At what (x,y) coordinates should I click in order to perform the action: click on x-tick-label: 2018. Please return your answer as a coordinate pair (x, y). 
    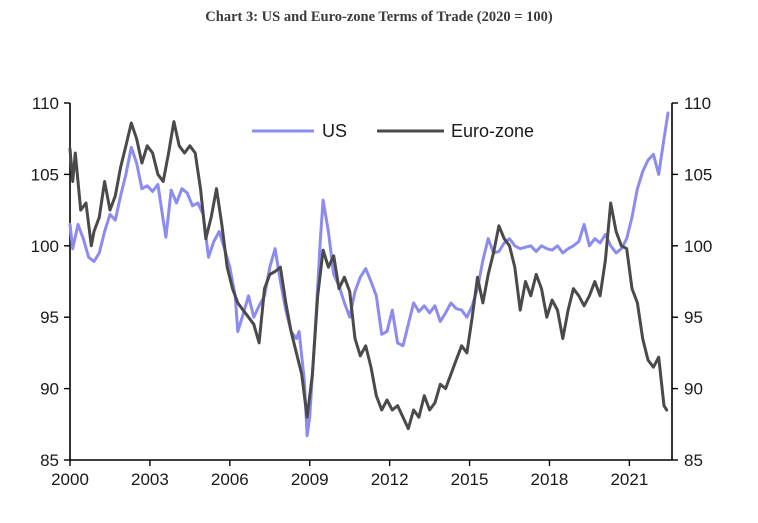
    Looking at the image, I should click on (550, 479).